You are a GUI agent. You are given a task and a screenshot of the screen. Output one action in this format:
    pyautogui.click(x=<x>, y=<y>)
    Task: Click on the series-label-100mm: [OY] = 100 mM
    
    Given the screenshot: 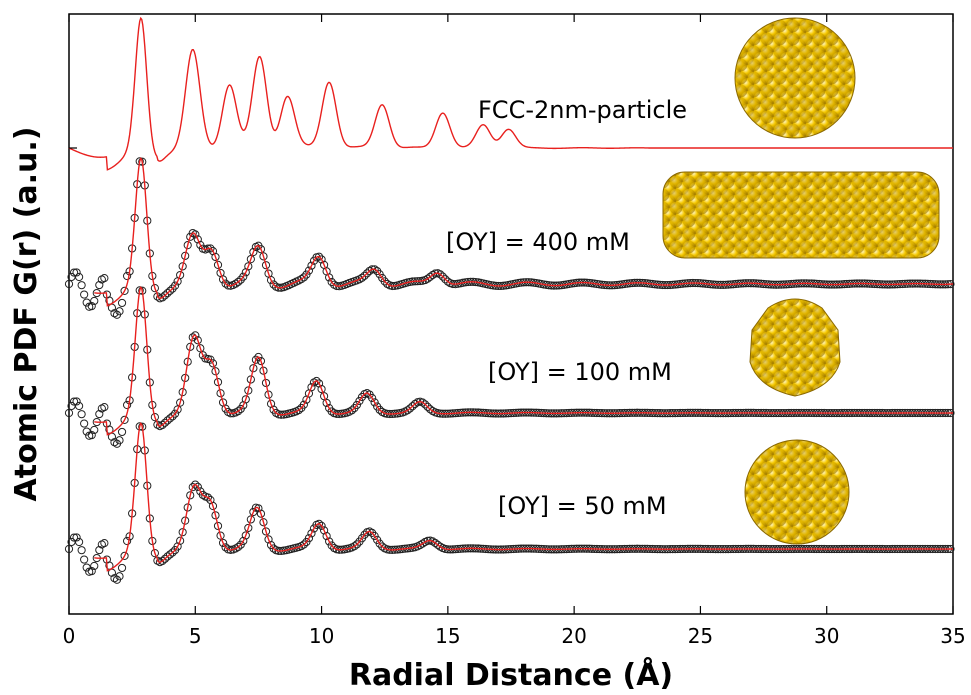 What is the action you would take?
    pyautogui.click(x=580, y=372)
    